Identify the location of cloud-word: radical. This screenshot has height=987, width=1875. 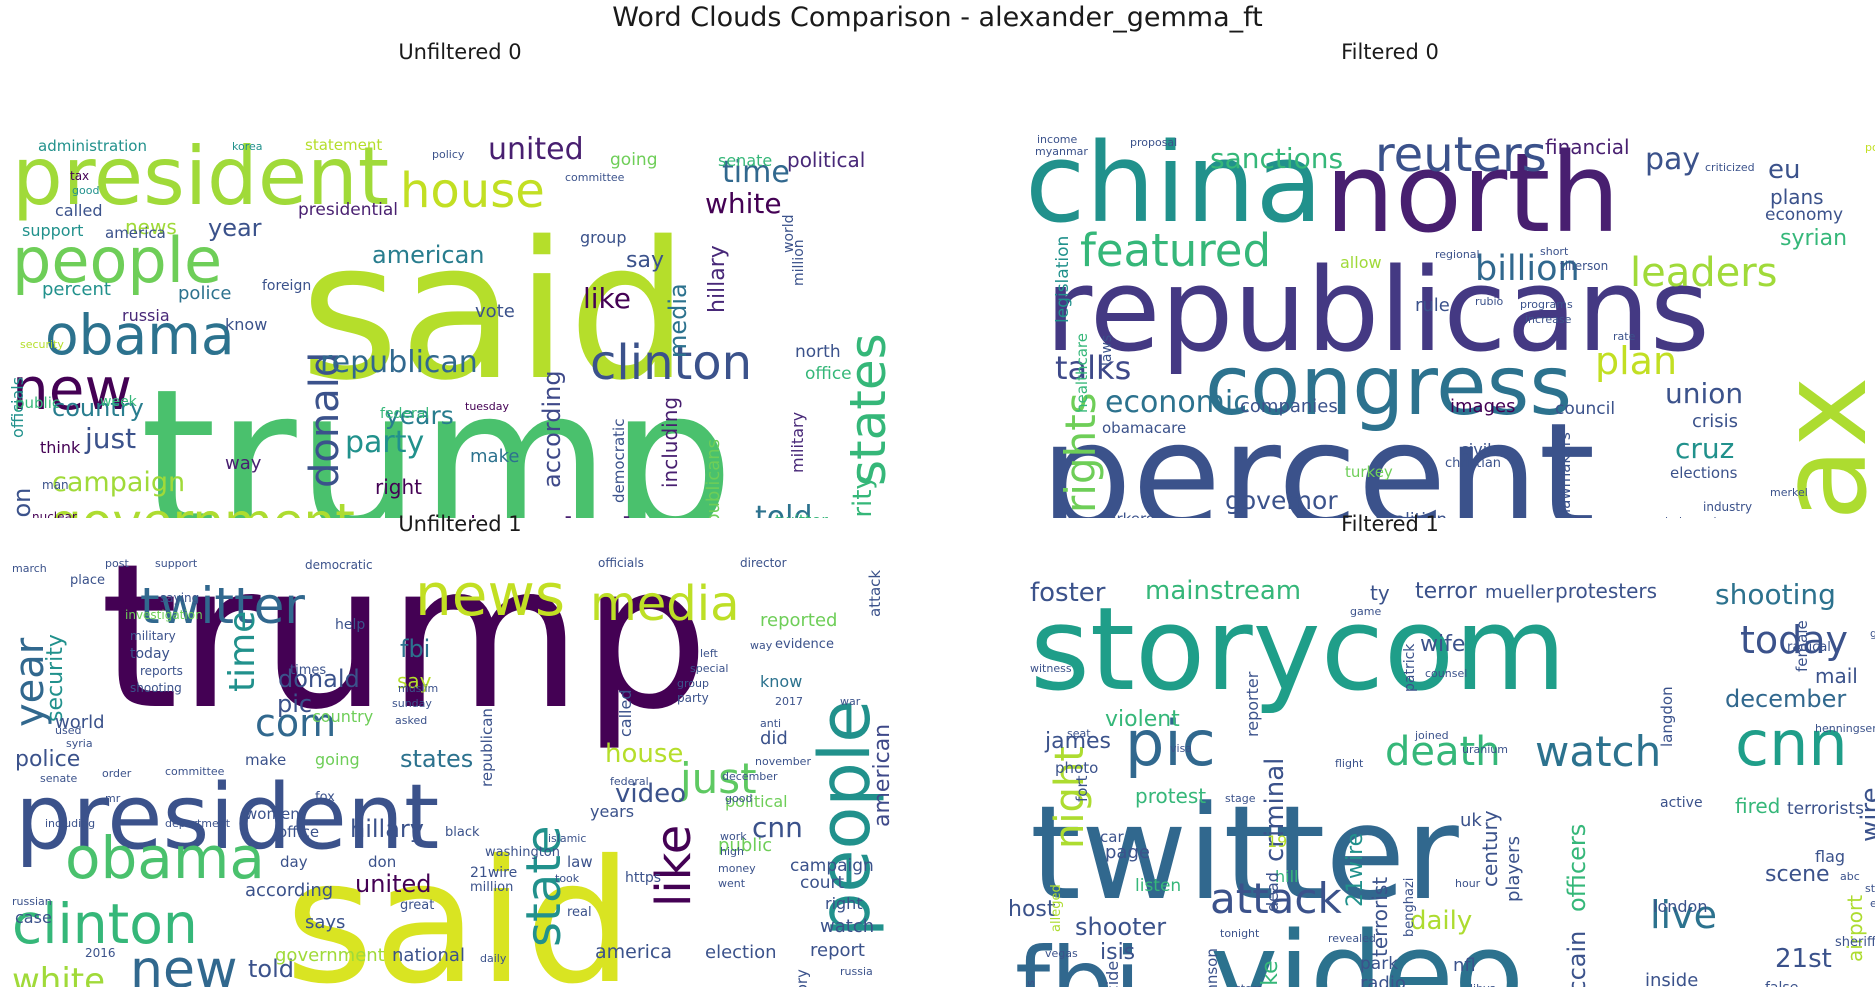
(1809, 648).